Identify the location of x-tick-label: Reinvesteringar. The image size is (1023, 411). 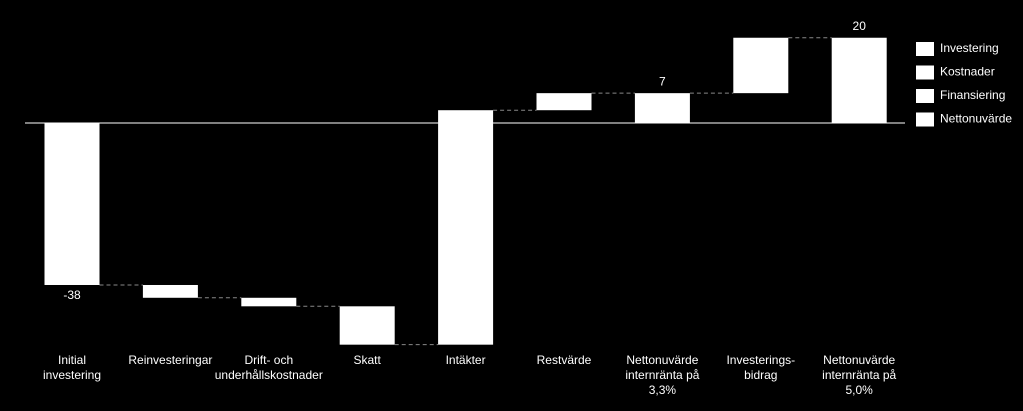
(170, 360).